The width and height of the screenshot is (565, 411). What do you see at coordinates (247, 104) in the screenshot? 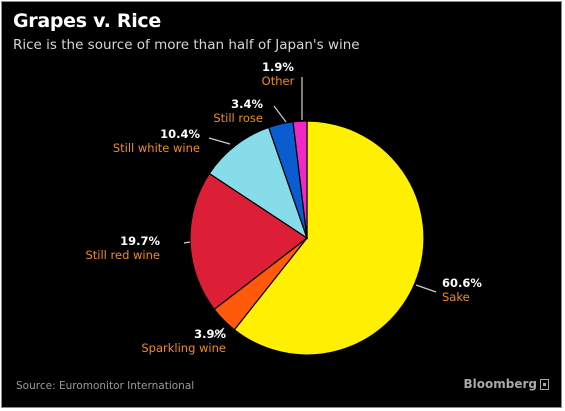
I see `data-label-still-rose: 3.4%` at bounding box center [247, 104].